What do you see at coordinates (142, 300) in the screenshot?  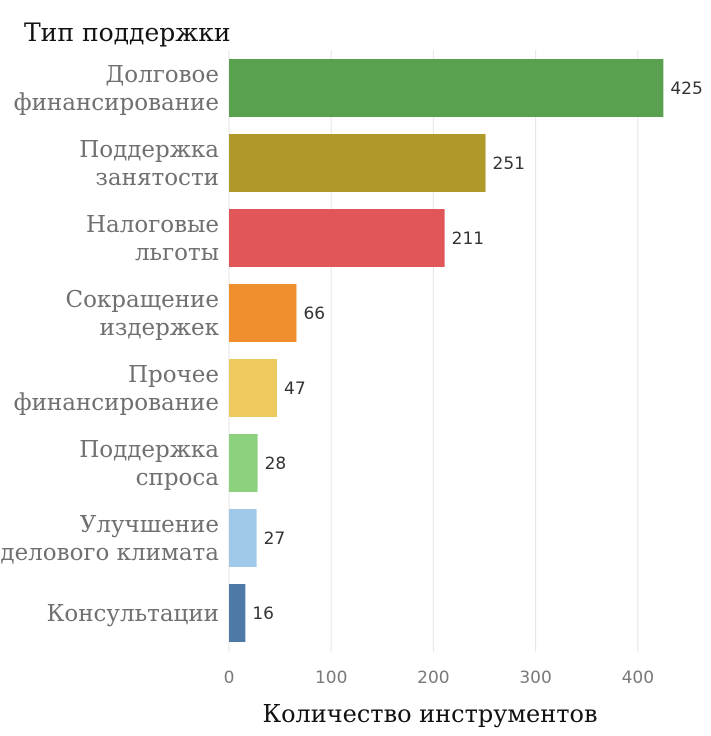 I see `category-label: Сокращение` at bounding box center [142, 300].